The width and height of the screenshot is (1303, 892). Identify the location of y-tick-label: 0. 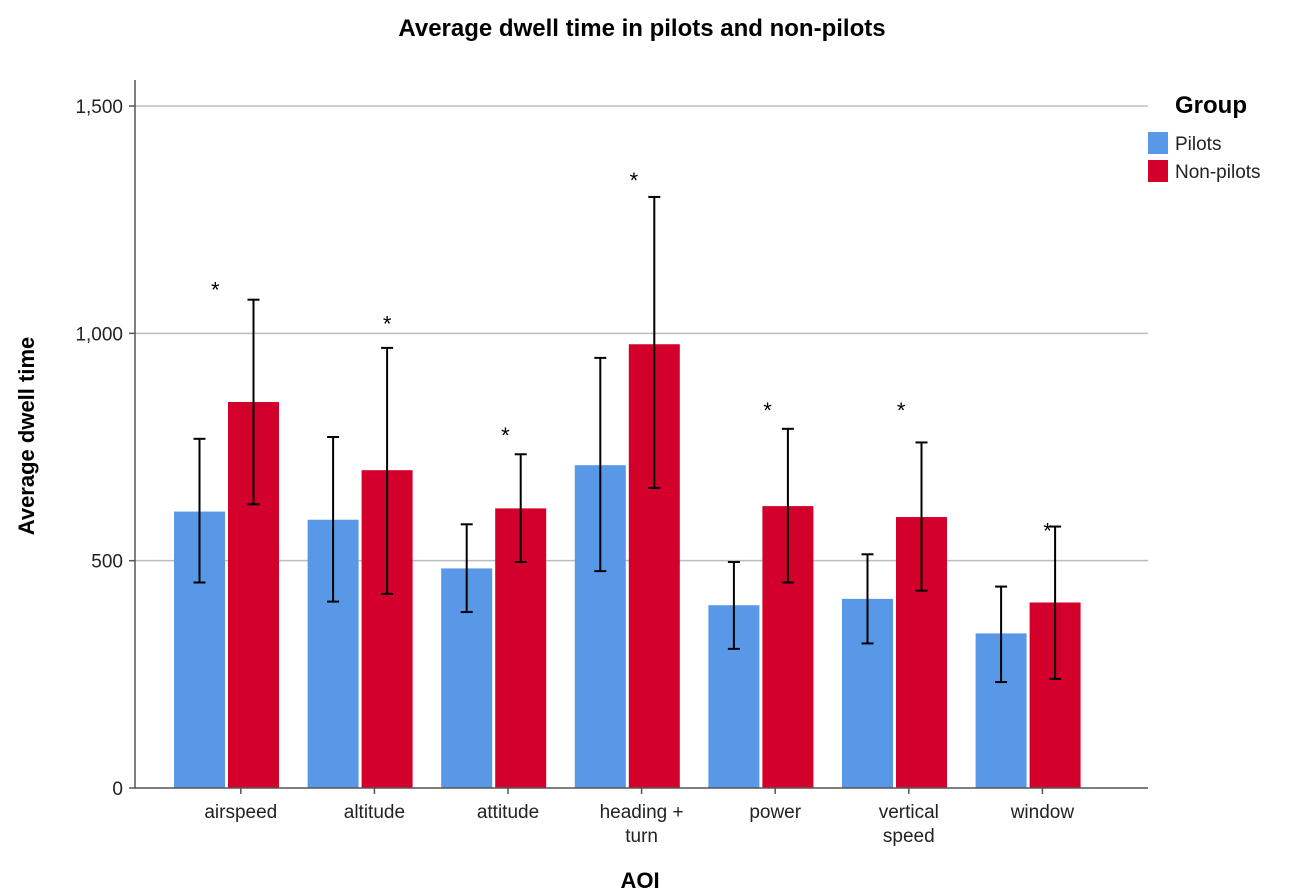
(117, 789).